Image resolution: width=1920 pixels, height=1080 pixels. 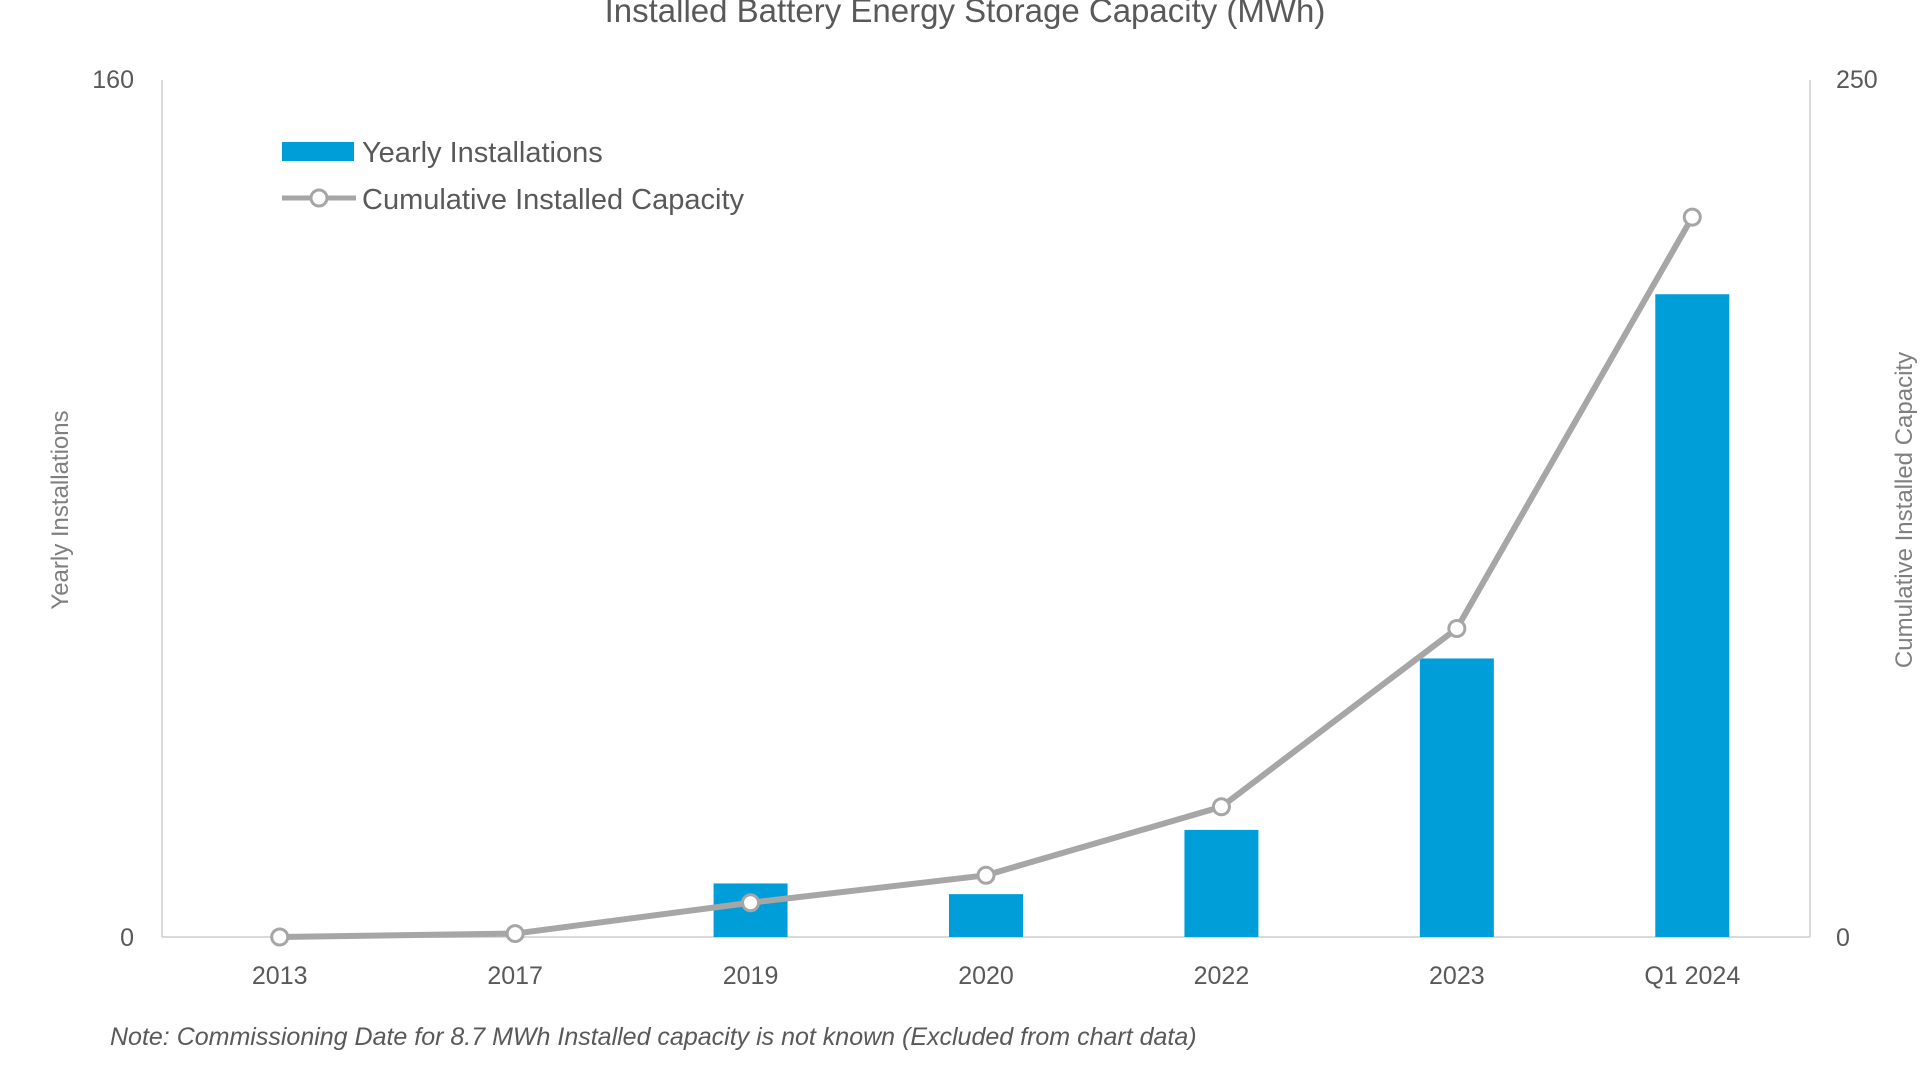 I want to click on cumulative-point-2023, so click(x=1457, y=628).